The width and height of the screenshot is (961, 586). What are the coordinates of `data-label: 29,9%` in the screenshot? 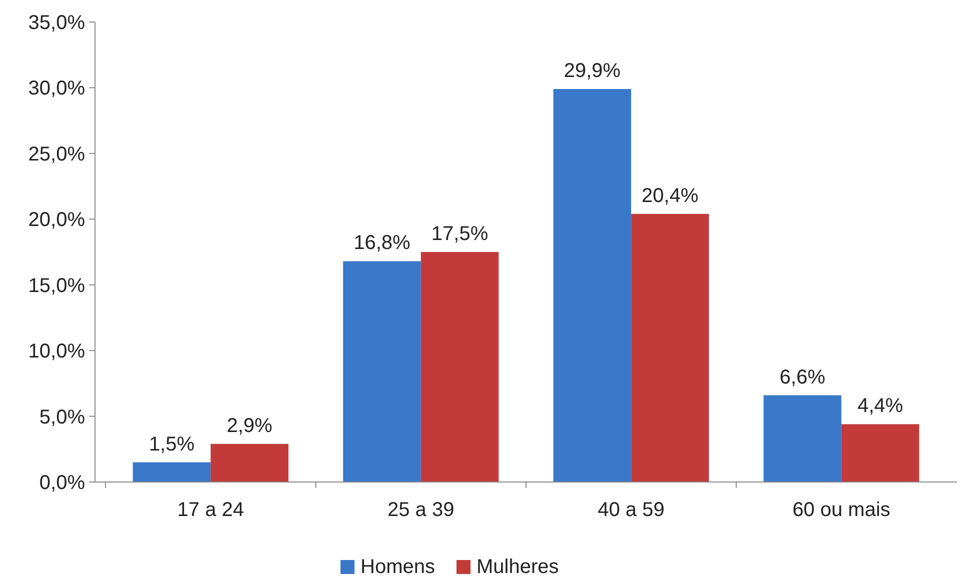 It's located at (592, 71).